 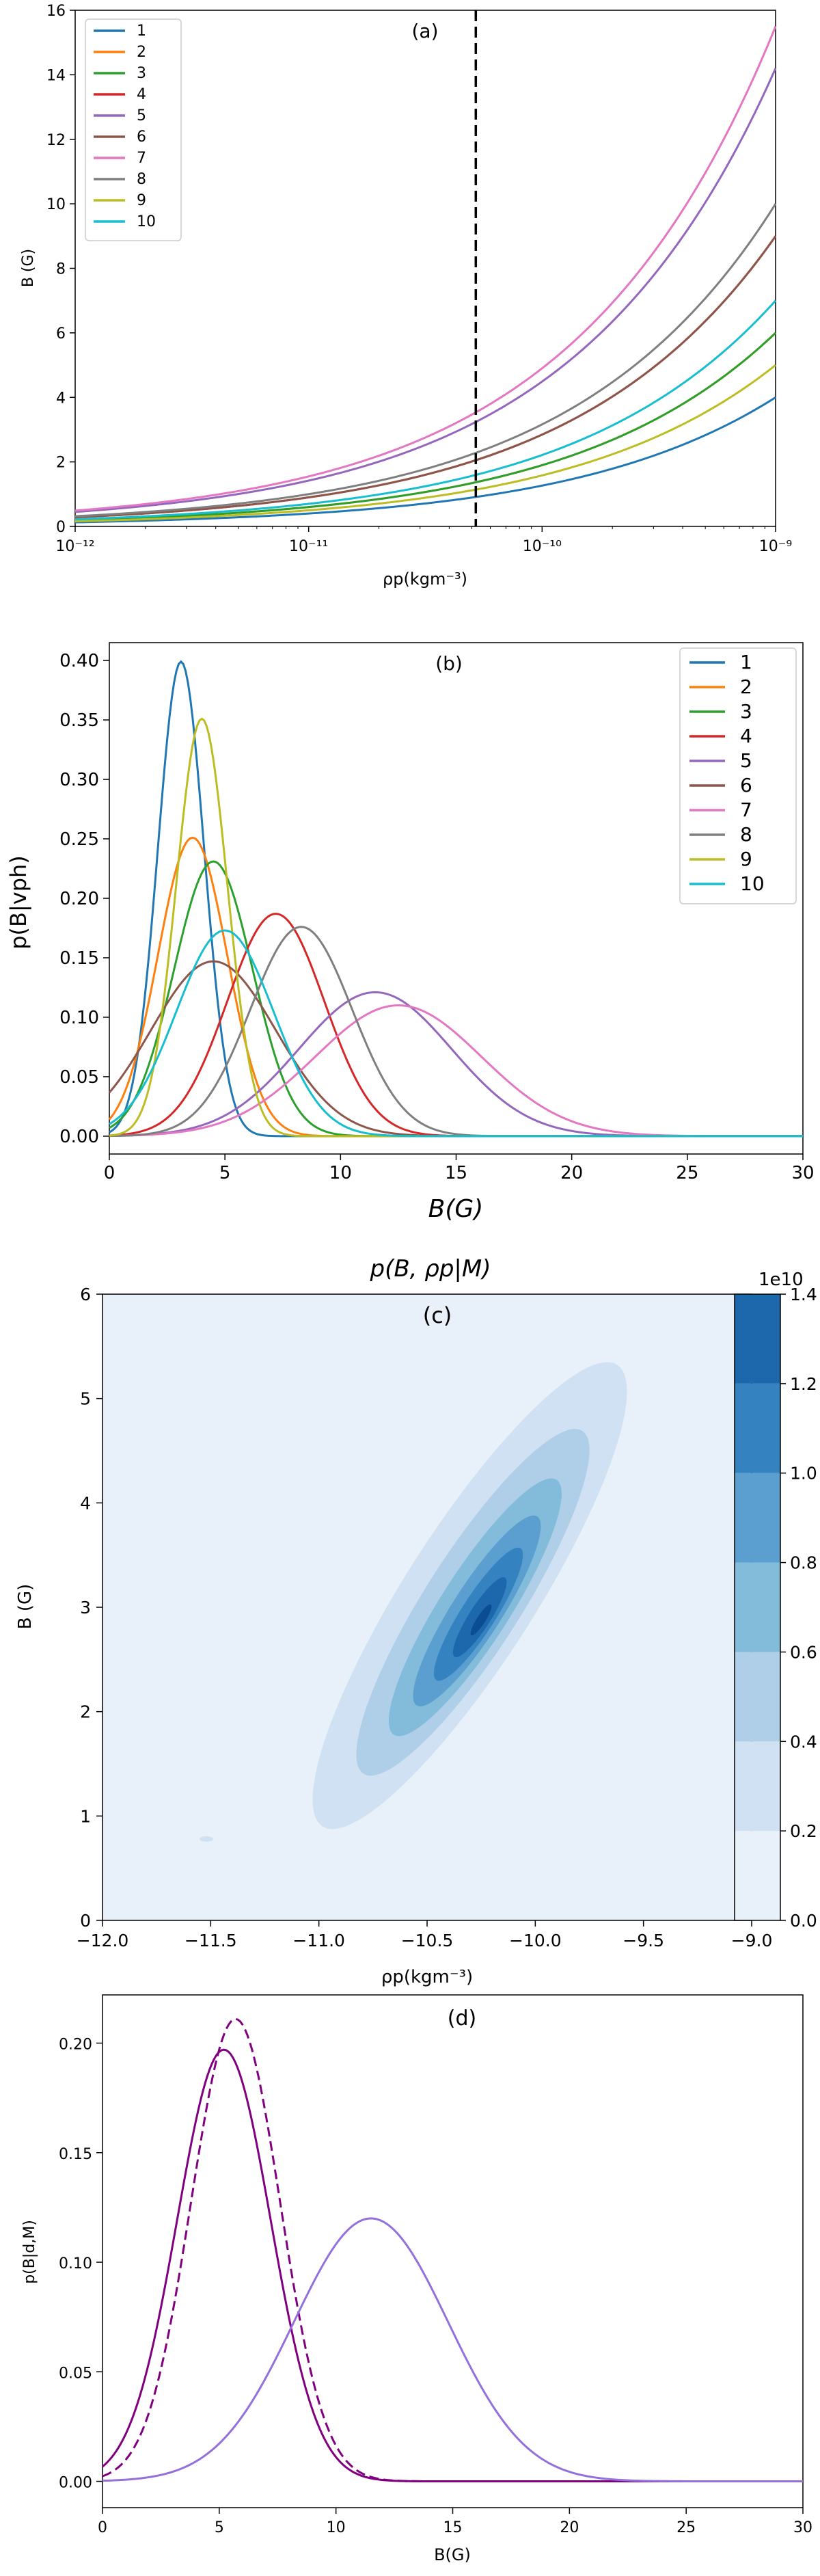 I want to click on colorbar-frame, so click(x=757, y=1607).